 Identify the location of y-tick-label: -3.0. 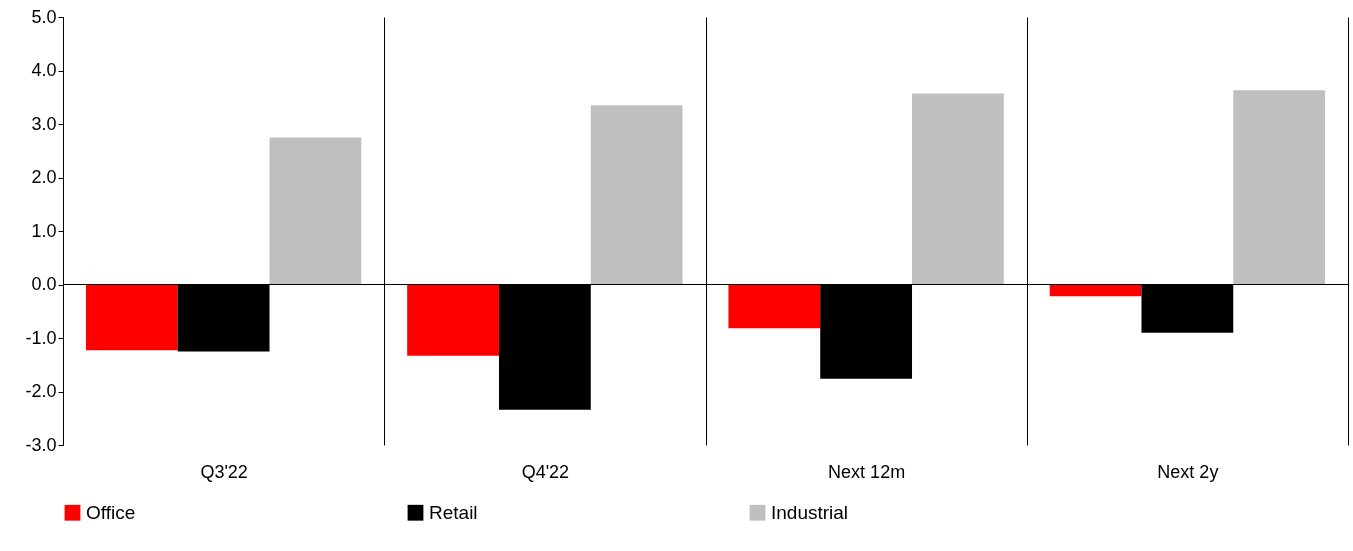
(41, 444).